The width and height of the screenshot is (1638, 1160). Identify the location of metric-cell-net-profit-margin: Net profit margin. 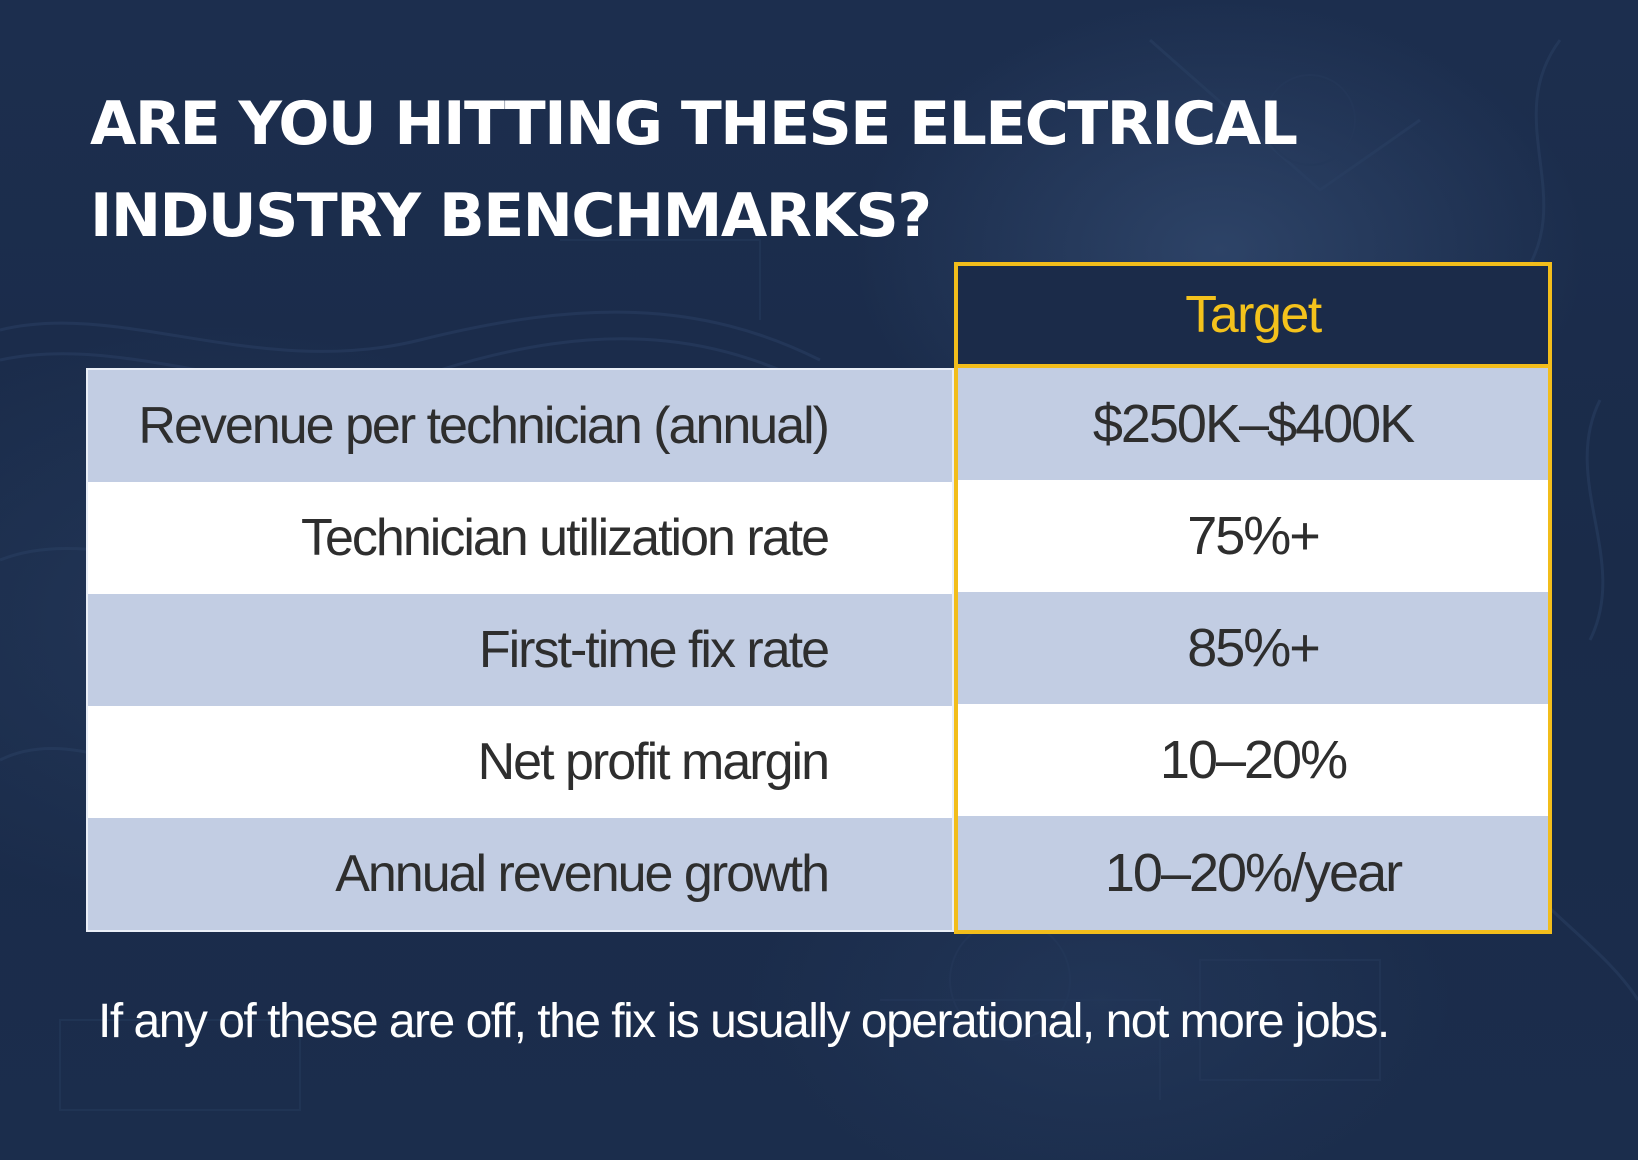
(653, 762).